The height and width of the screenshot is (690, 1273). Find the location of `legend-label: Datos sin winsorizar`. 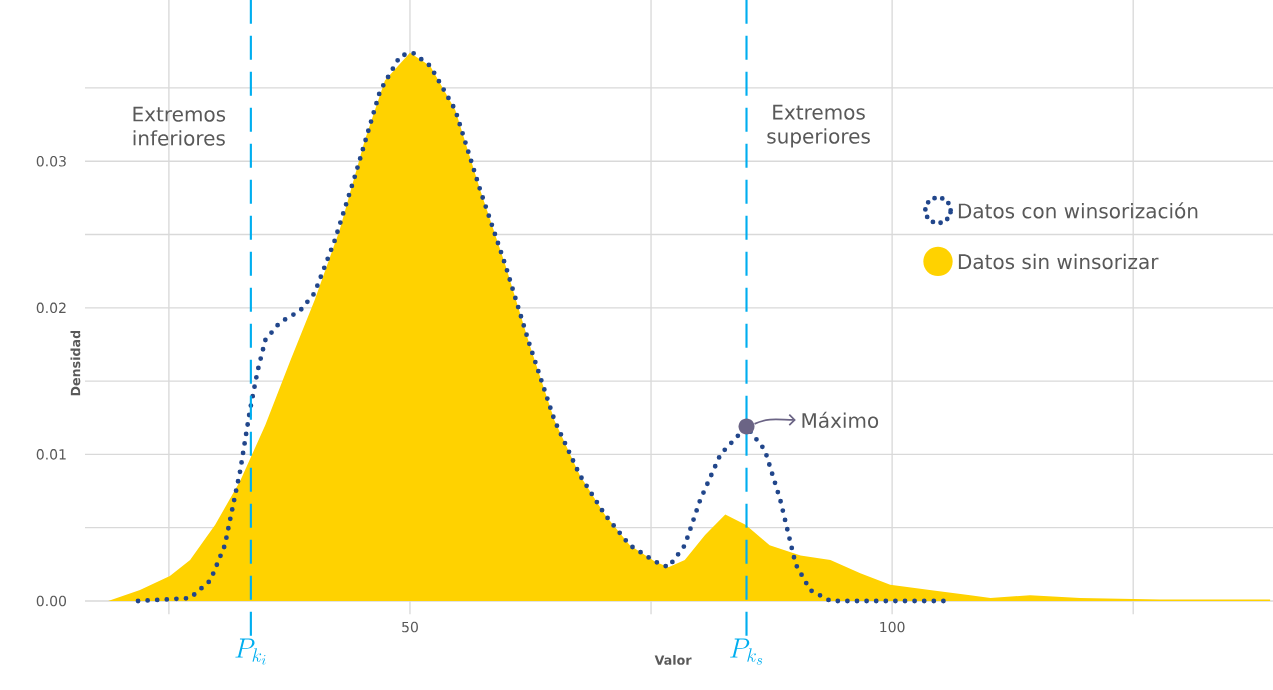

legend-label: Datos sin winsorizar is located at coordinates (1058, 261).